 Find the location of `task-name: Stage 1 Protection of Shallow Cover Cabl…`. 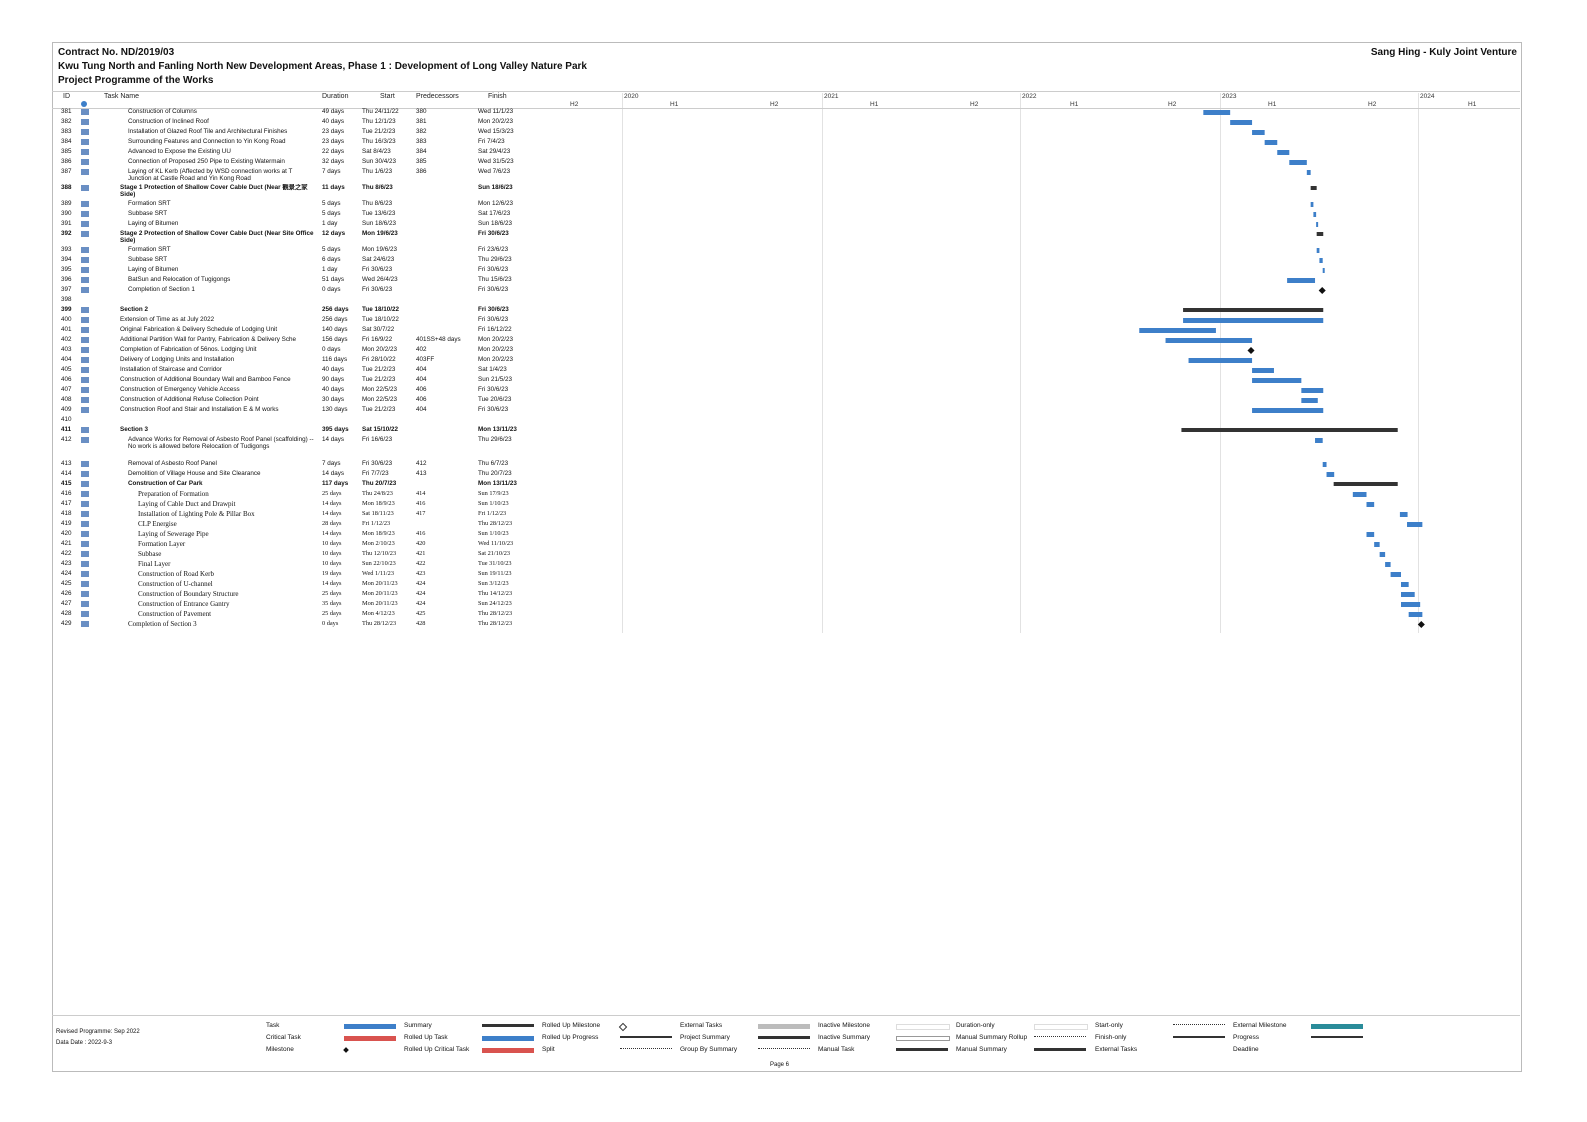

task-name: Stage 1 Protection of Shallow Cover Cabl… is located at coordinates (214, 191).